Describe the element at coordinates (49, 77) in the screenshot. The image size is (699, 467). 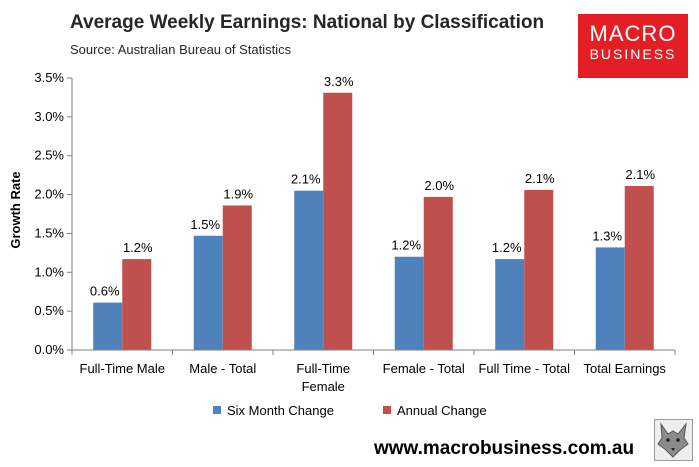
I see `y-tick-label: 3.5%` at that location.